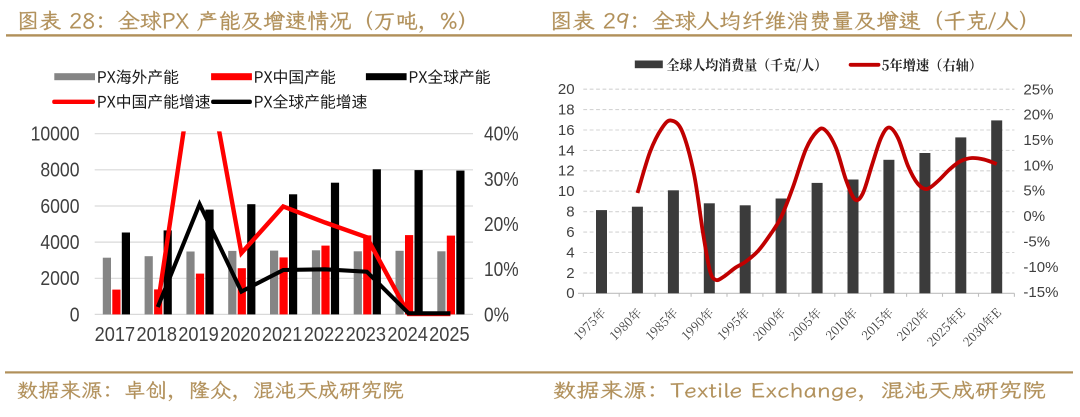 This screenshot has height=417, width=1080. I want to click on svg-text: 14, so click(566, 150).